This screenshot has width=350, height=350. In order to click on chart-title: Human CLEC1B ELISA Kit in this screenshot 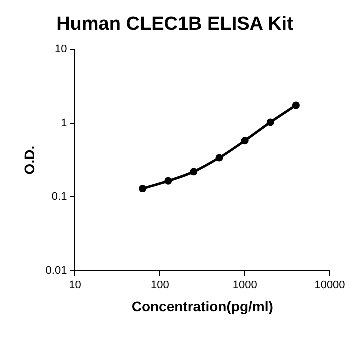, I will do `click(175, 25)`.